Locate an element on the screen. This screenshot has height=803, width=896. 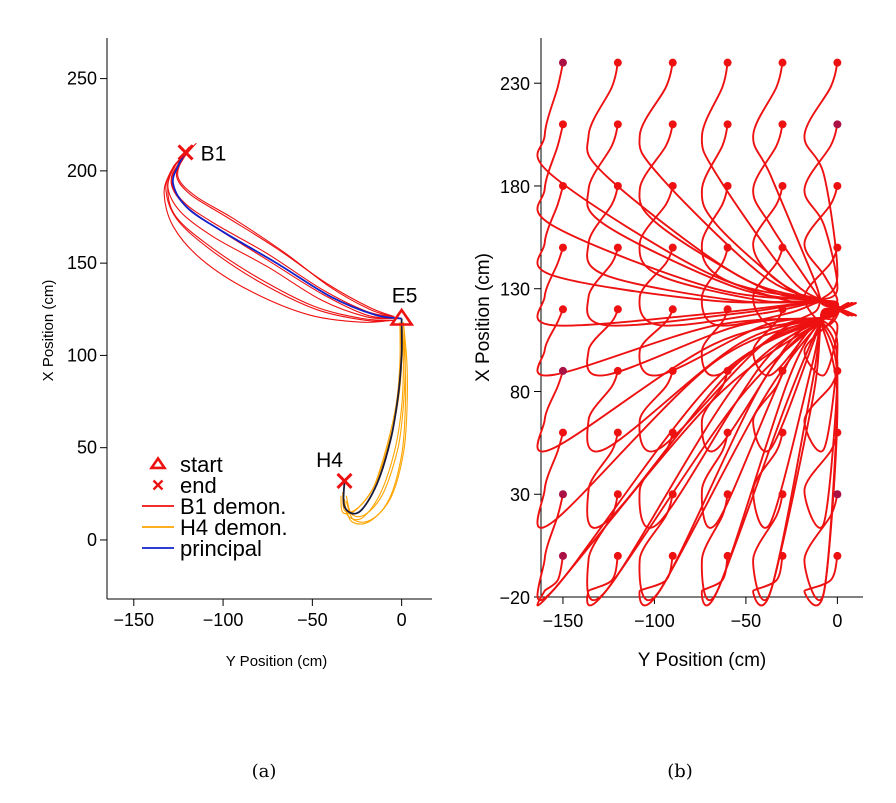
panel-b-y-tick-label: 230 is located at coordinates (515, 84).